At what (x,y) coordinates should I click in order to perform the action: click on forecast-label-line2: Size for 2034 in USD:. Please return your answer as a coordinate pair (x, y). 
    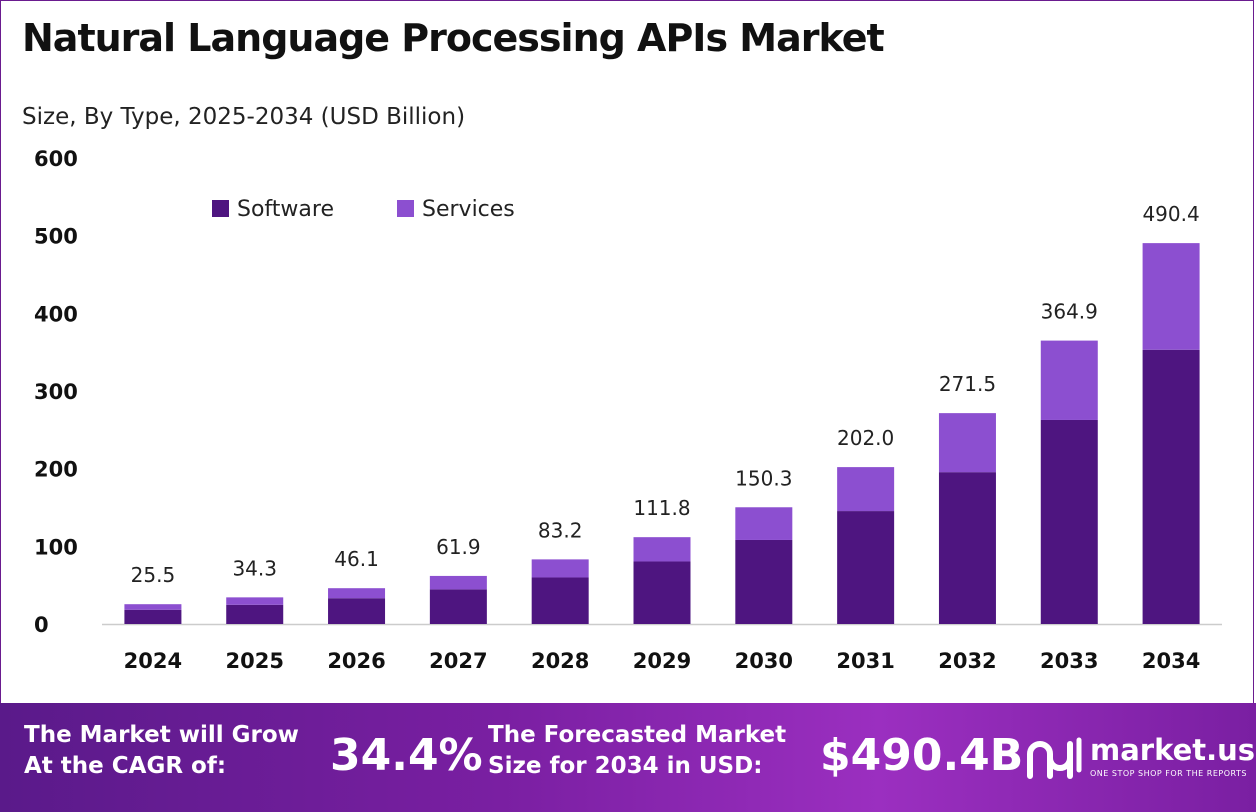
    Looking at the image, I should click on (625, 766).